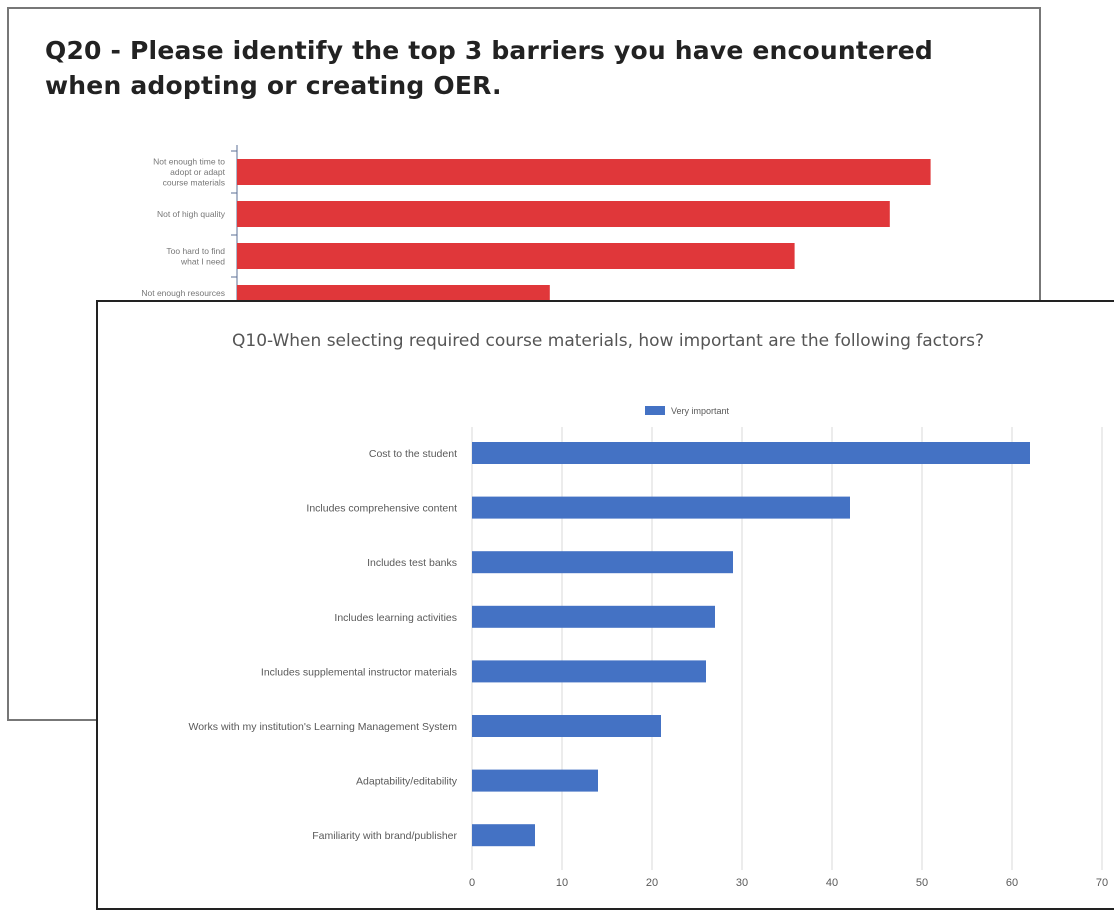 The width and height of the screenshot is (1114, 910). What do you see at coordinates (1102, 883) in the screenshot?
I see `x-tick-label: 70` at bounding box center [1102, 883].